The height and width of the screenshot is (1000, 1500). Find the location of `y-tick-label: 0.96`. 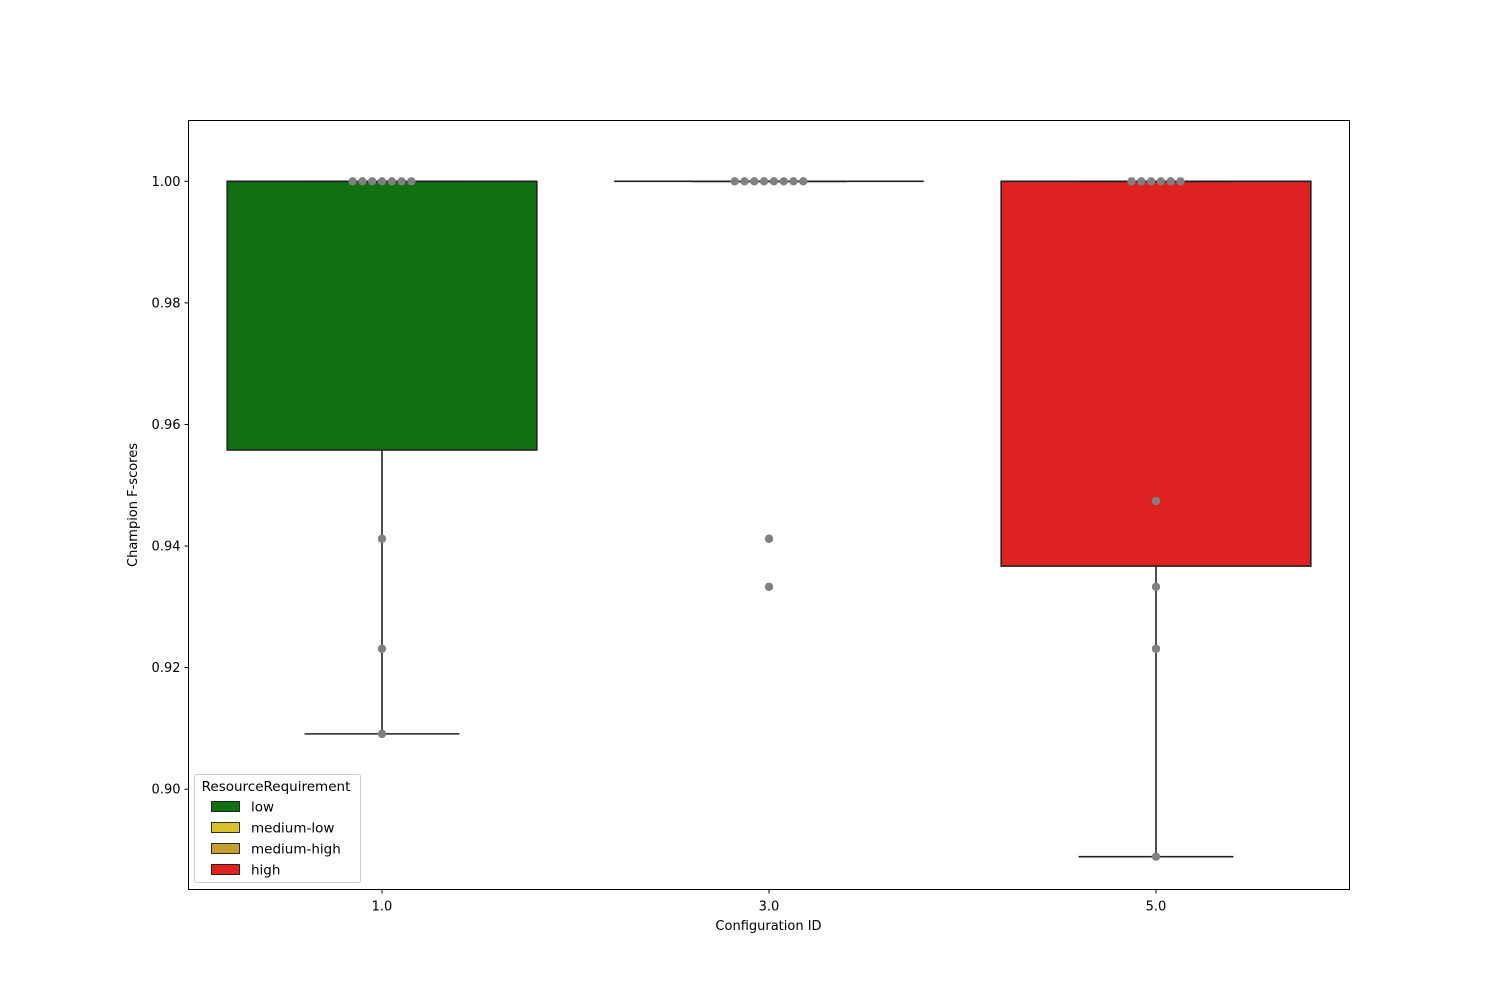

y-tick-label: 0.96 is located at coordinates (166, 425).